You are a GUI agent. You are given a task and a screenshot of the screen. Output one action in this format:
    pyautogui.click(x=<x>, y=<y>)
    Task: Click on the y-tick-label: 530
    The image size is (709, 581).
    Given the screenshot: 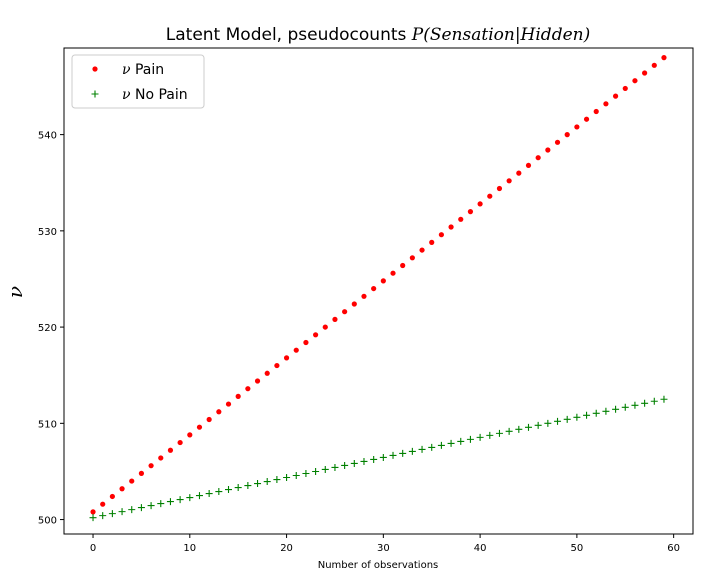 What is the action you would take?
    pyautogui.click(x=47, y=232)
    